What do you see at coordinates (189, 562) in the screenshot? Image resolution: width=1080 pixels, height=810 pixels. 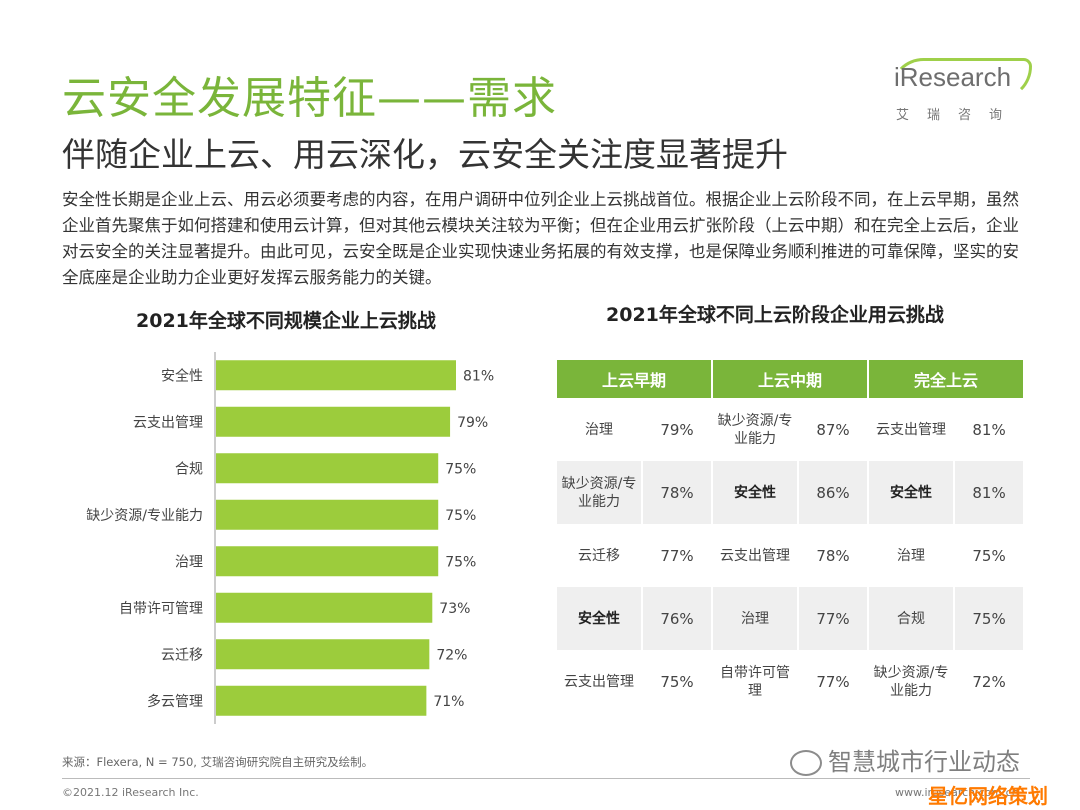 I see `category-label: 治理` at bounding box center [189, 562].